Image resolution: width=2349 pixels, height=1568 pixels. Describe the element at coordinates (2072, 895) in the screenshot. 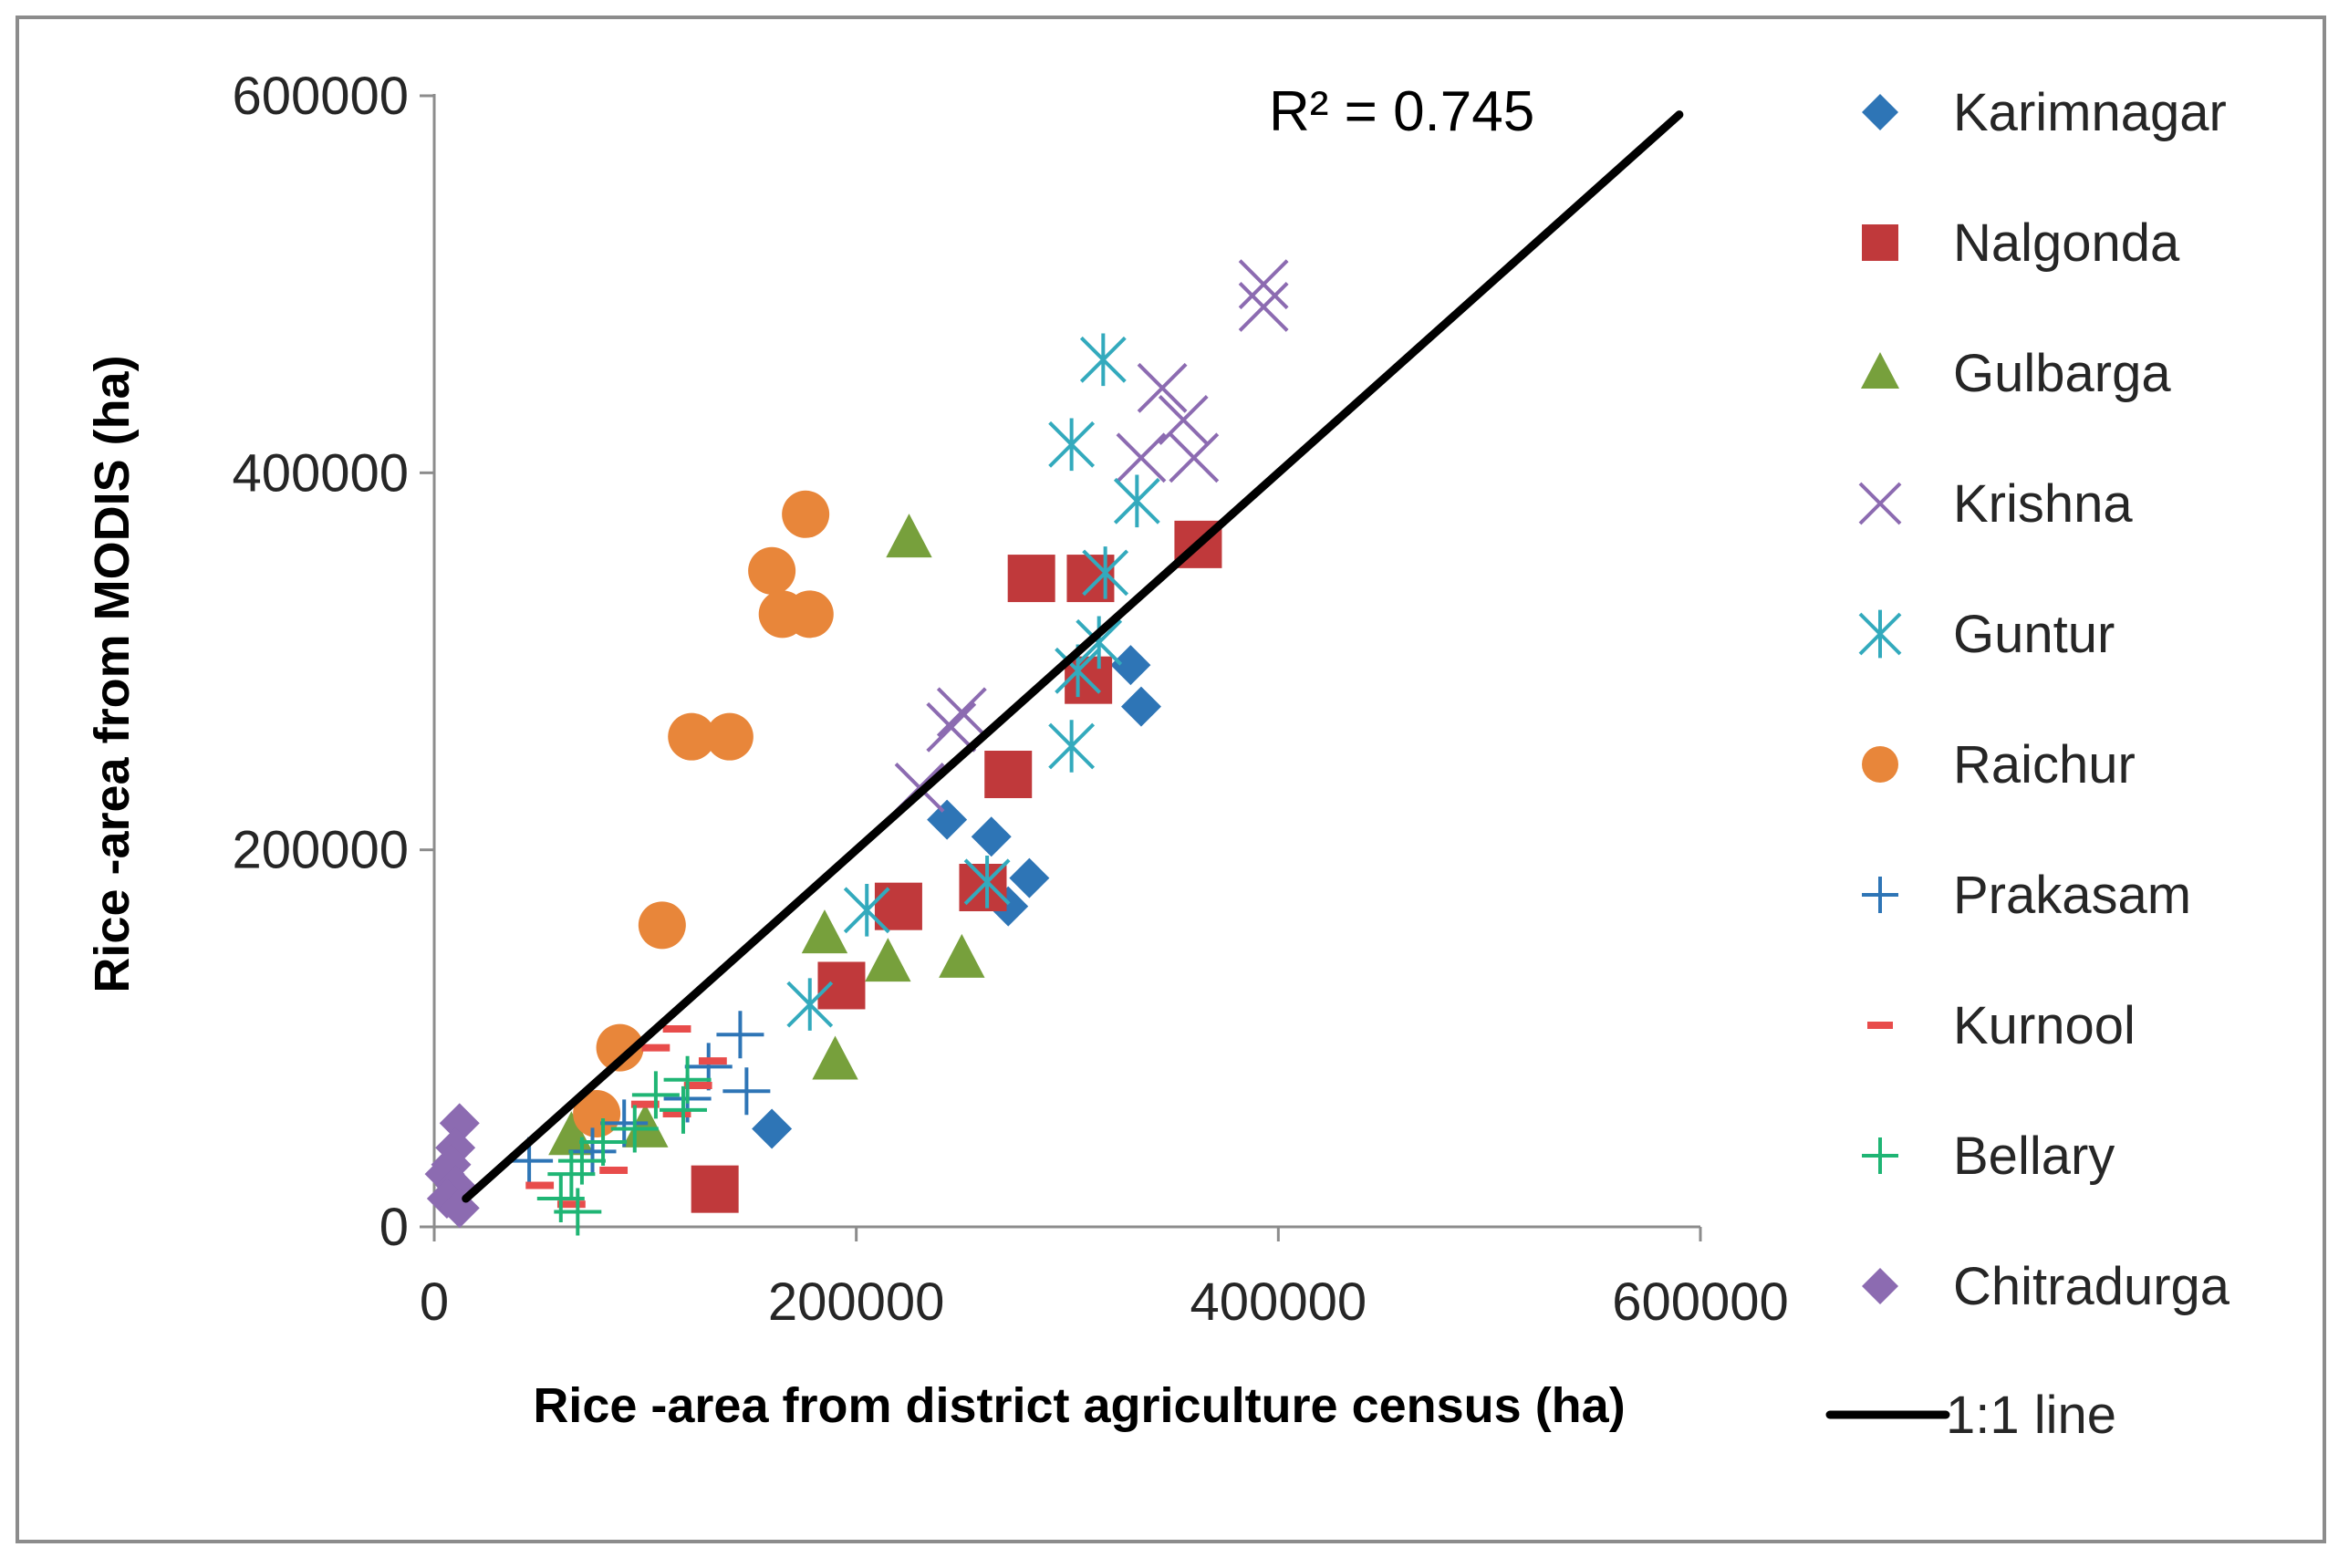

I see `legend-label: Prakasam` at that location.